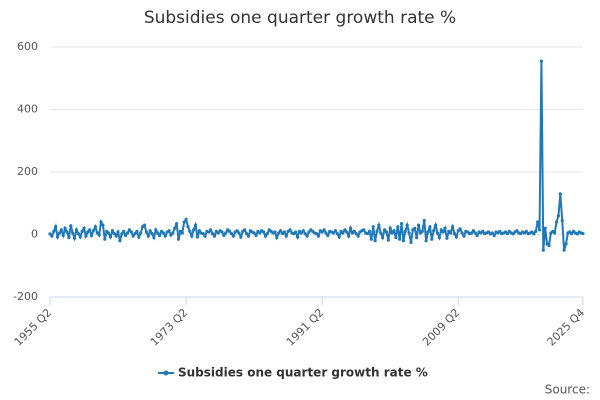  Describe the element at coordinates (27, 171) in the screenshot. I see `y-tick-label: 200` at that location.